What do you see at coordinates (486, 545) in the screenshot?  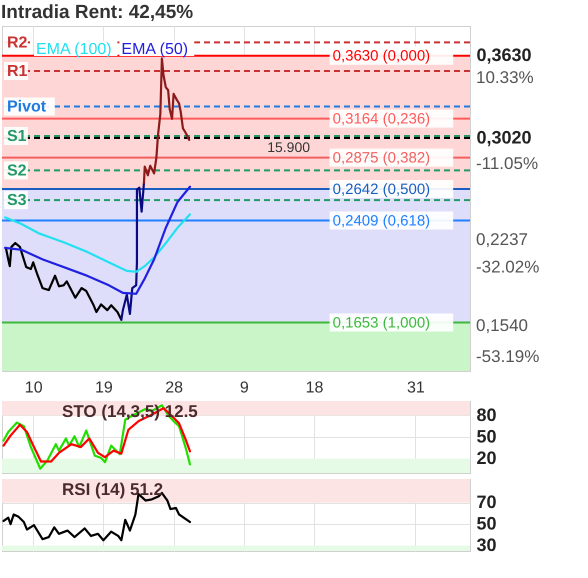 I see `y-tick-label: 30` at bounding box center [486, 545].